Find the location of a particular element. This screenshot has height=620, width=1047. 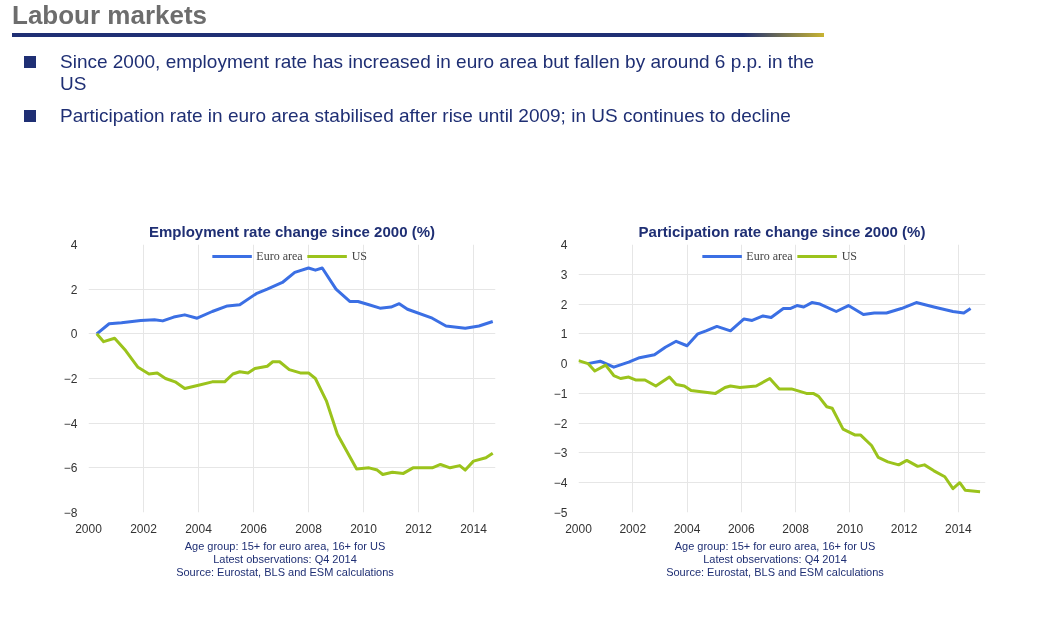

y-tick-label: 3 is located at coordinates (564, 274).